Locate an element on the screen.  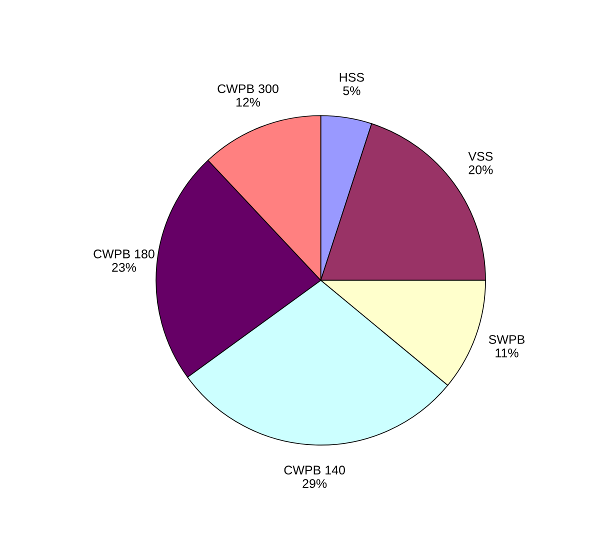
slice-label: HSS is located at coordinates (352, 77).